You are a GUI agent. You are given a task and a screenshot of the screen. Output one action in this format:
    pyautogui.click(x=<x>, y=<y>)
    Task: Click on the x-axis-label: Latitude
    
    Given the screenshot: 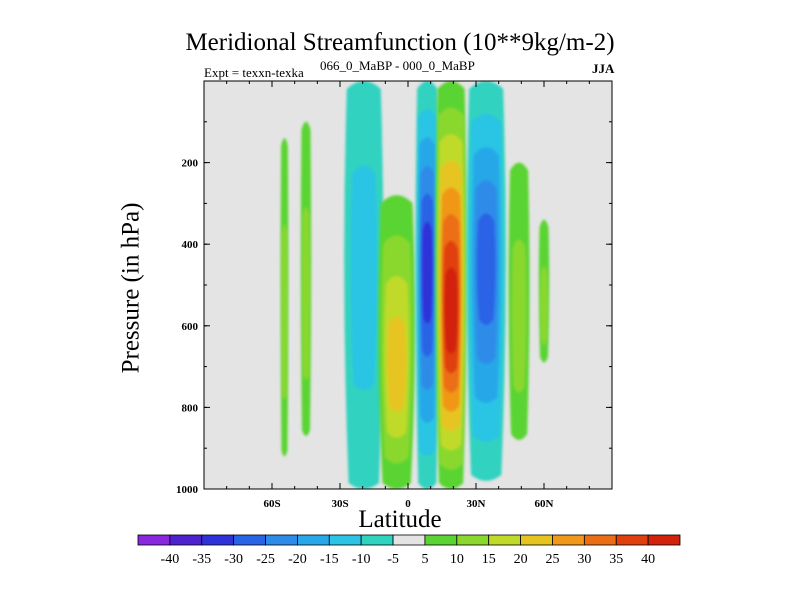 What is the action you would take?
    pyautogui.click(x=400, y=519)
    